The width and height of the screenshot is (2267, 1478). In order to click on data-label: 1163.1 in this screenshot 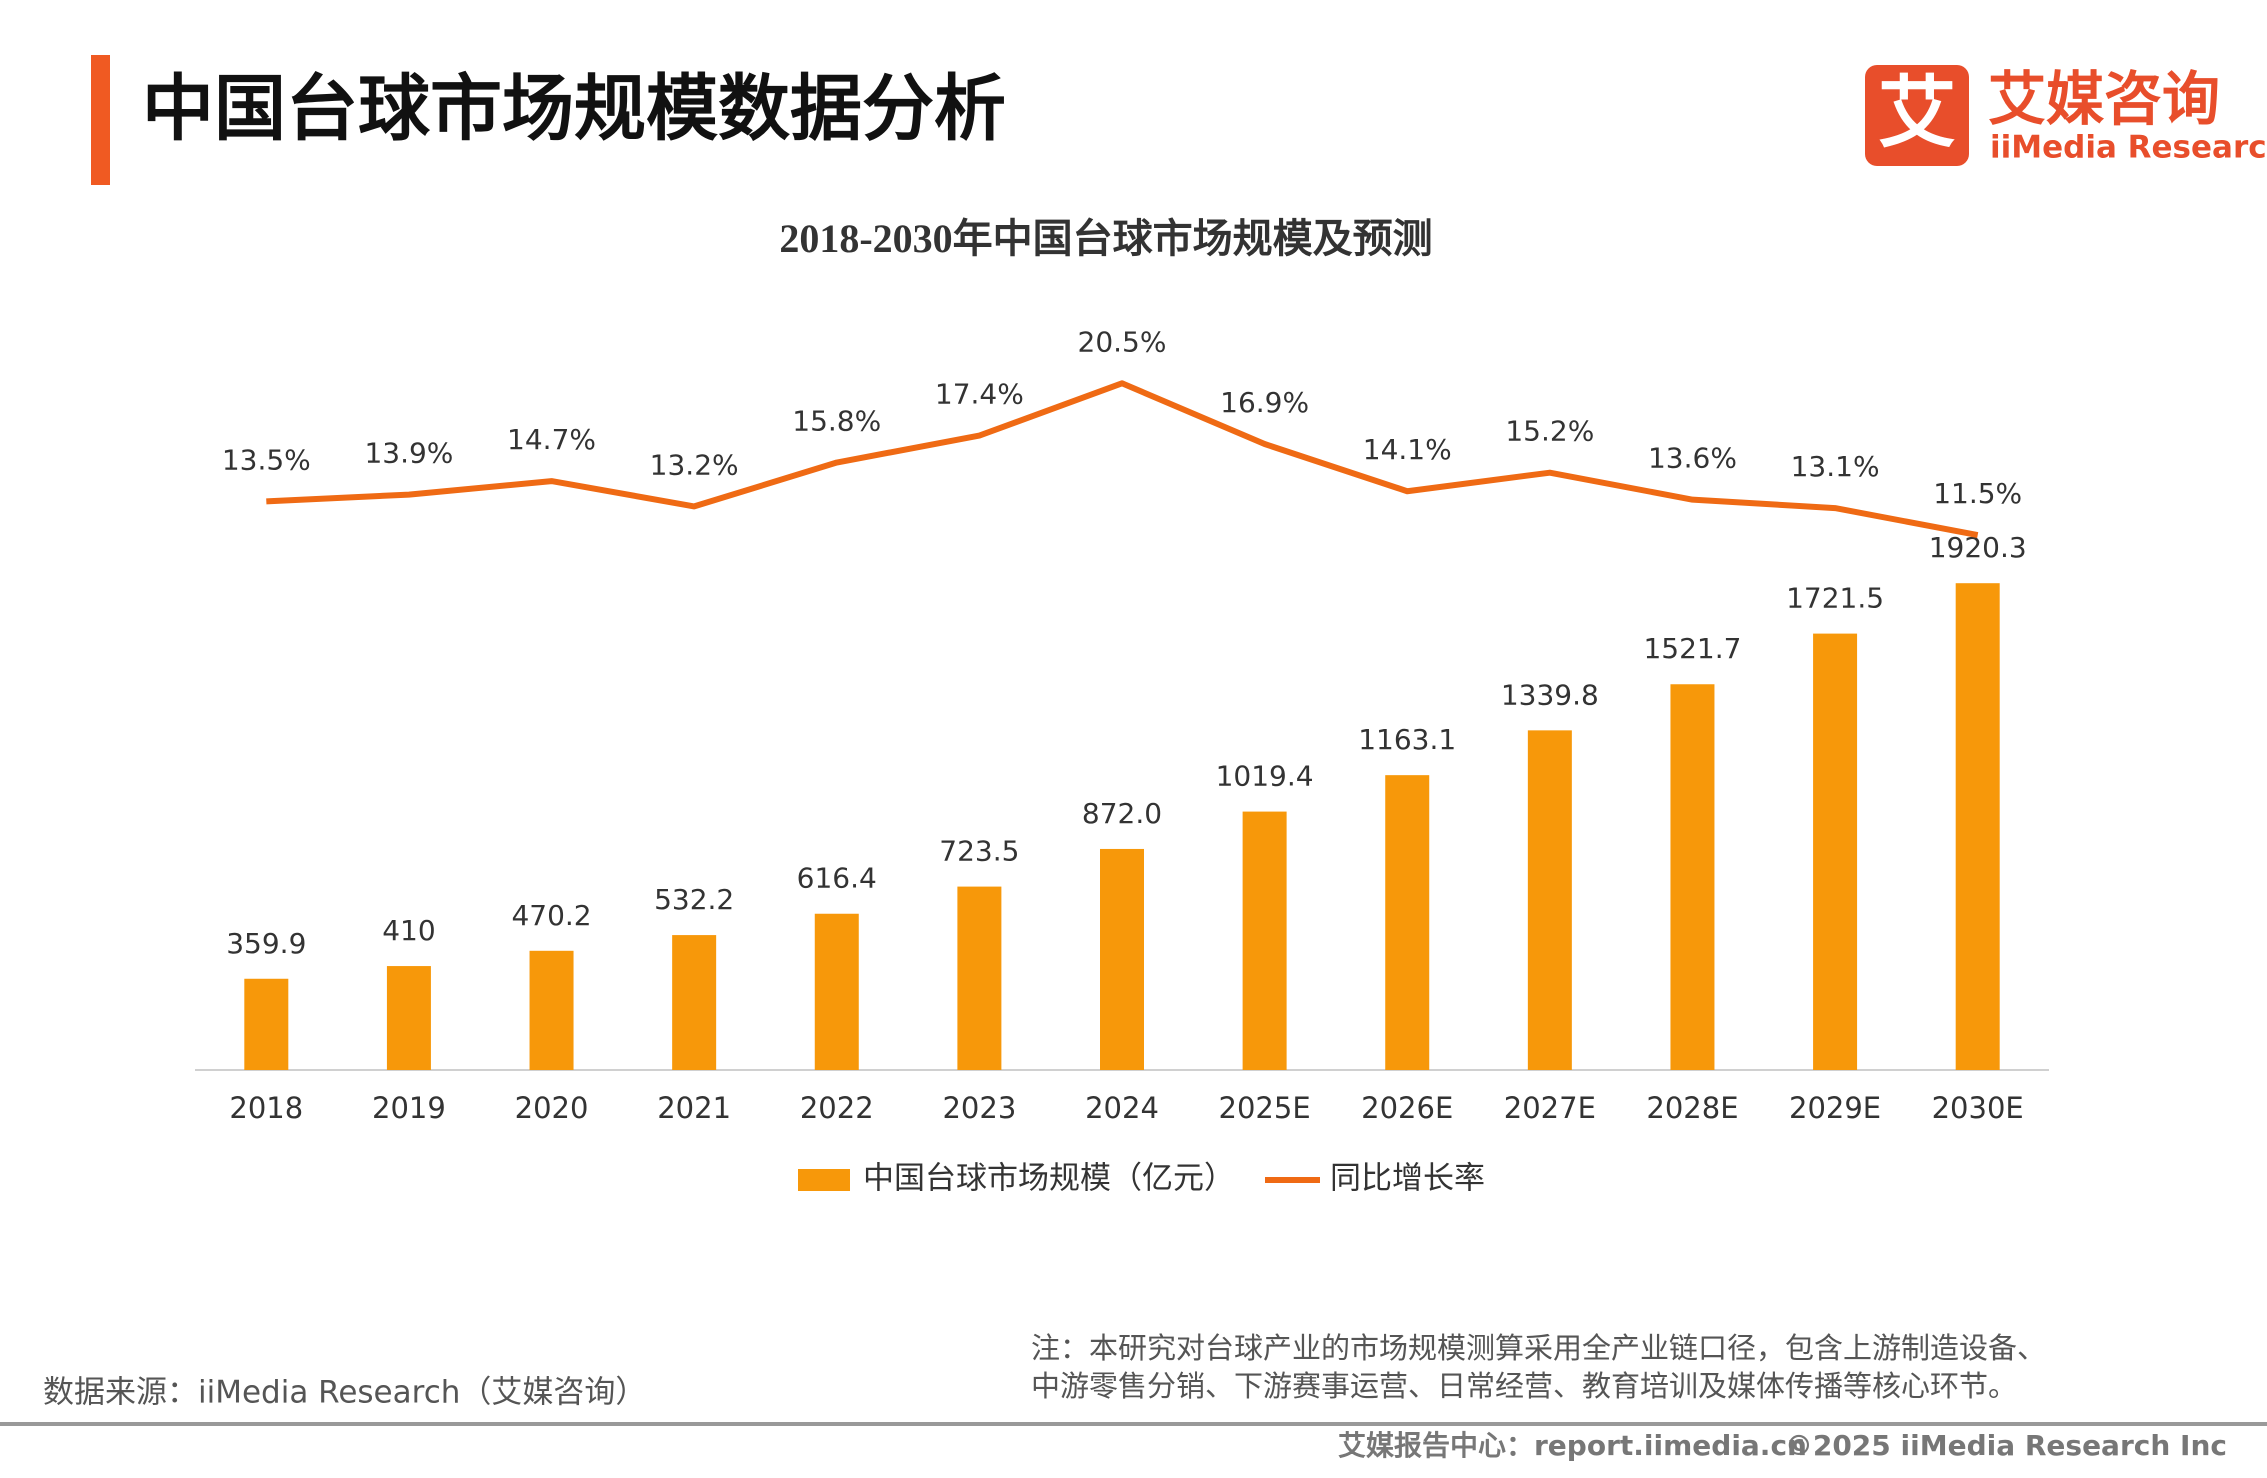, I will do `click(1407, 739)`.